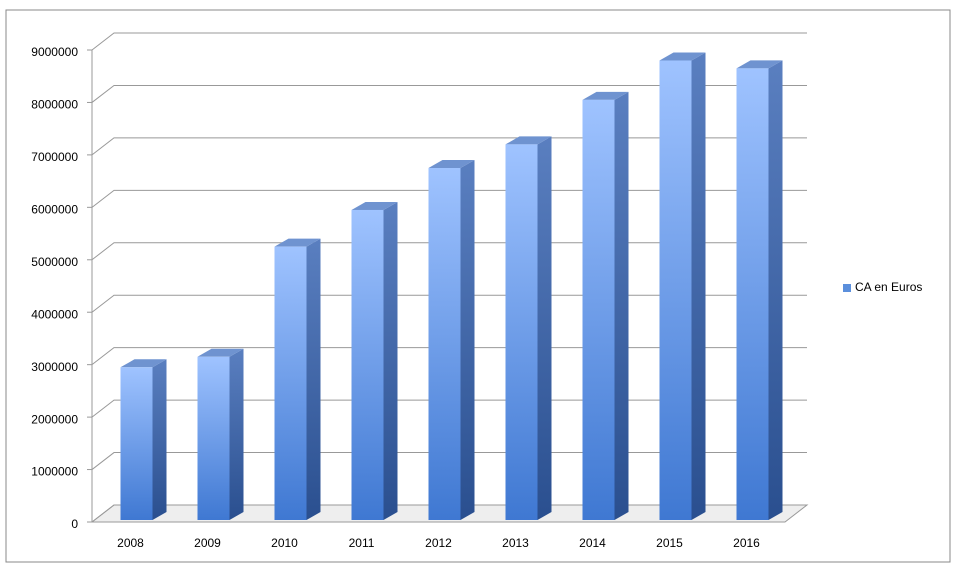 This screenshot has height=578, width=958. Describe the element at coordinates (888, 287) in the screenshot. I see `legend-label: CA en Euros` at that location.